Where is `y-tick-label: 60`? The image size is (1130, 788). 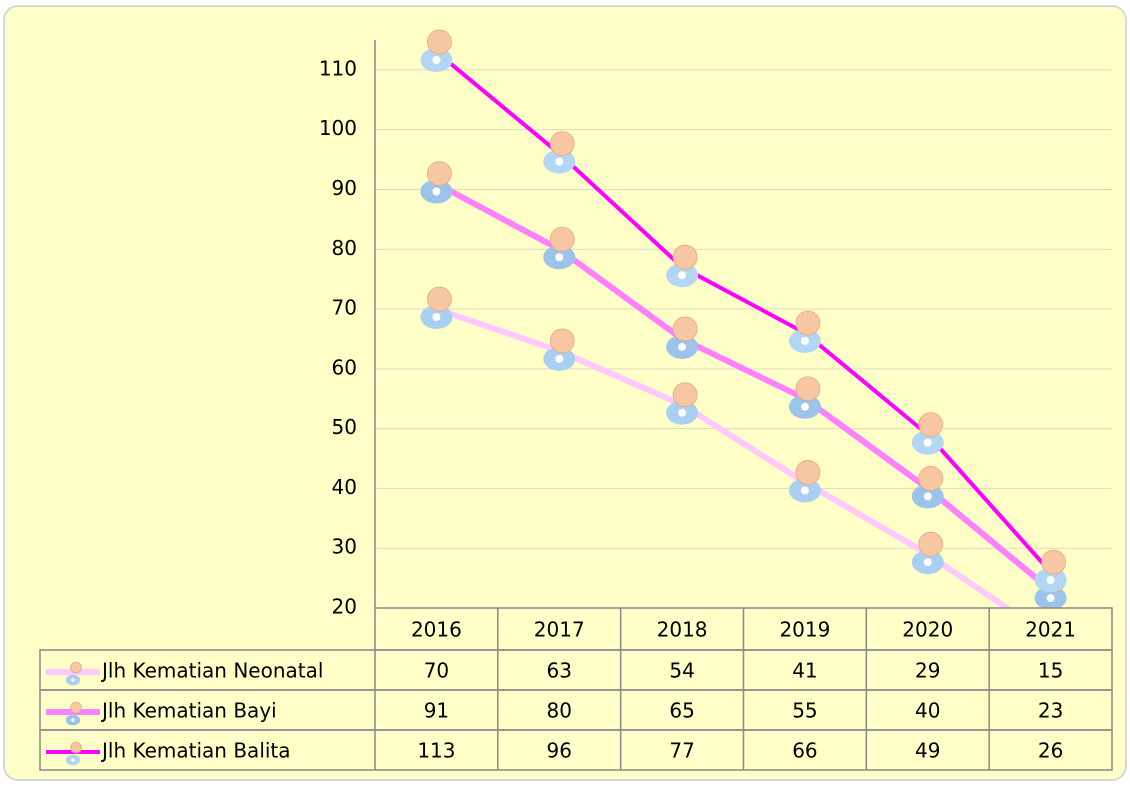
y-tick-label: 60 is located at coordinates (344, 367).